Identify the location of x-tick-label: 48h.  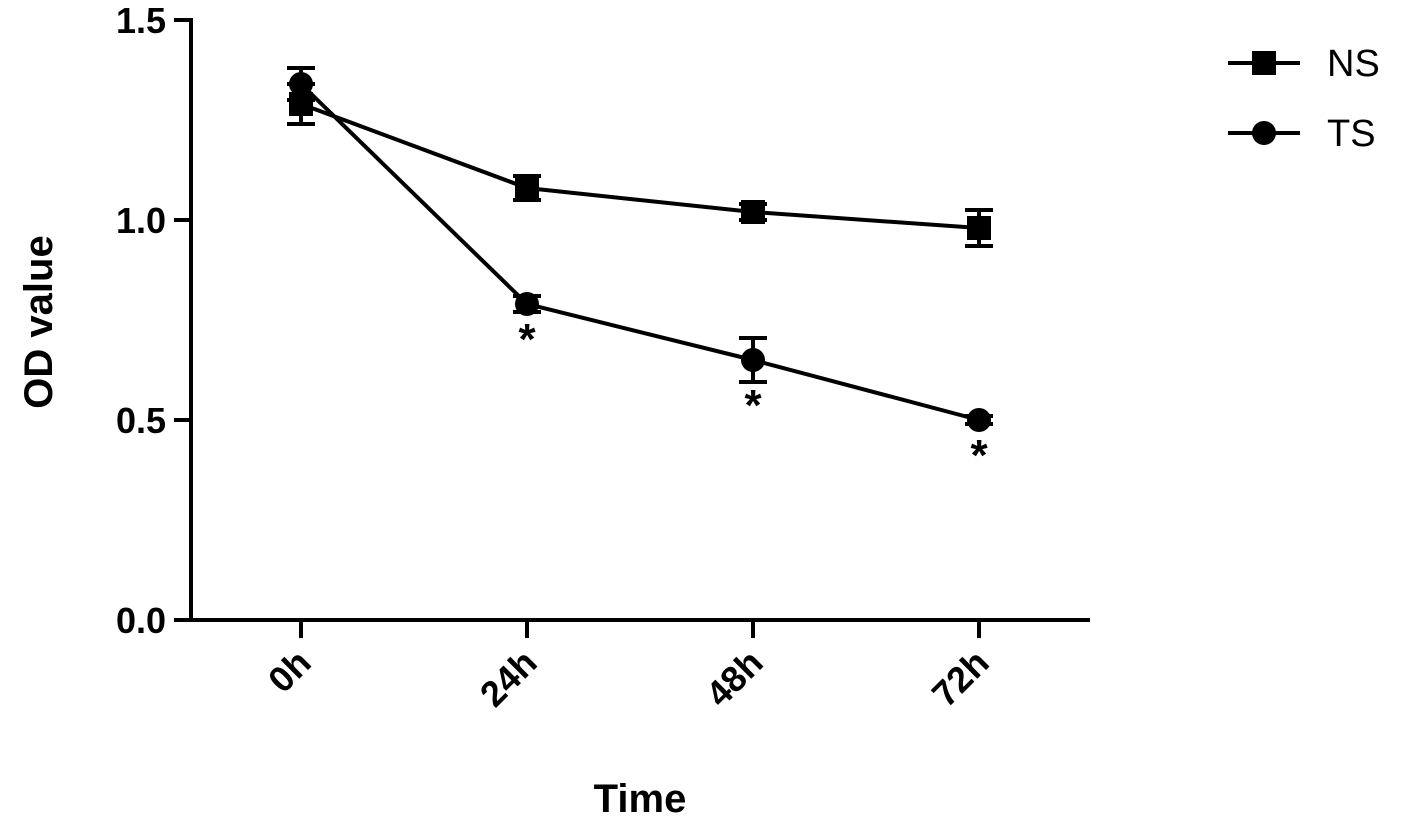
(734, 678).